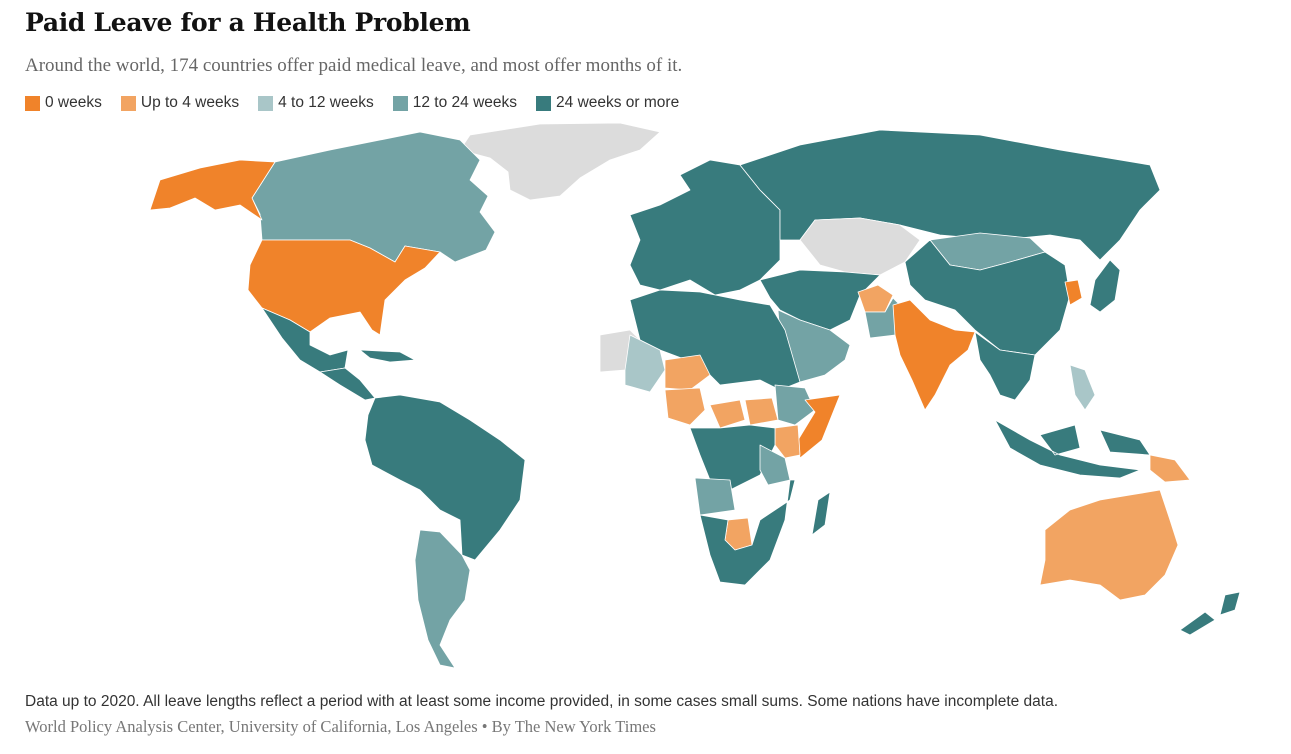 This screenshot has width=1291, height=754. What do you see at coordinates (685, 406) in the screenshot?
I see `region-nigeria` at bounding box center [685, 406].